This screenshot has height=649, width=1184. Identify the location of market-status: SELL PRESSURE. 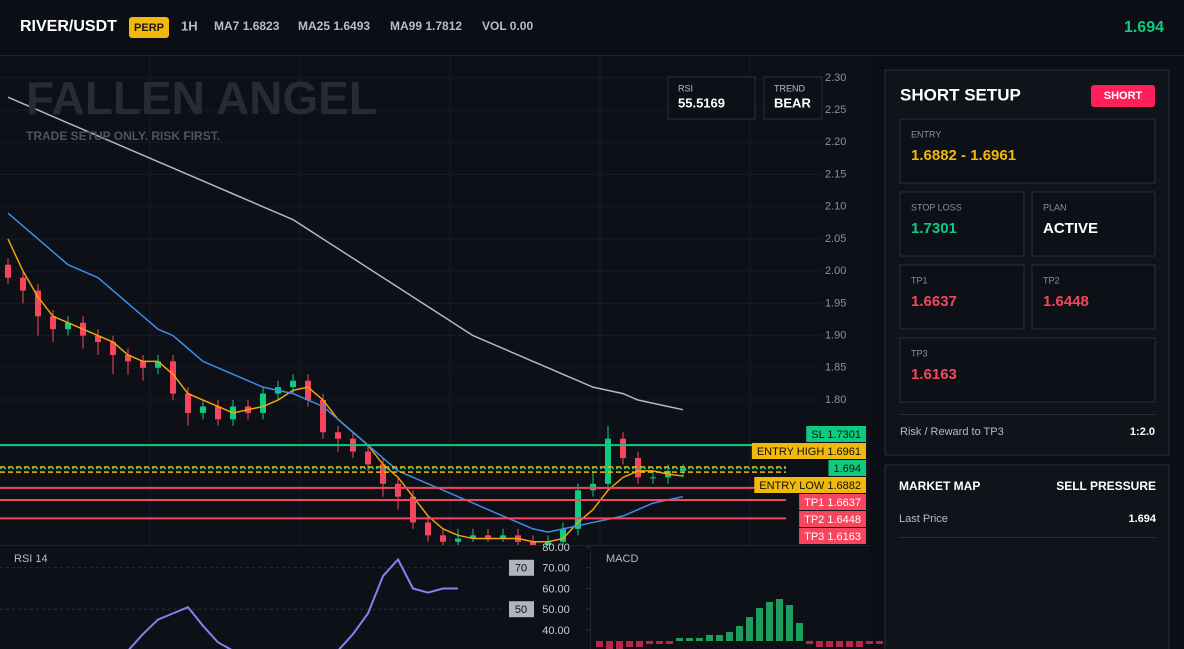
(1106, 486).